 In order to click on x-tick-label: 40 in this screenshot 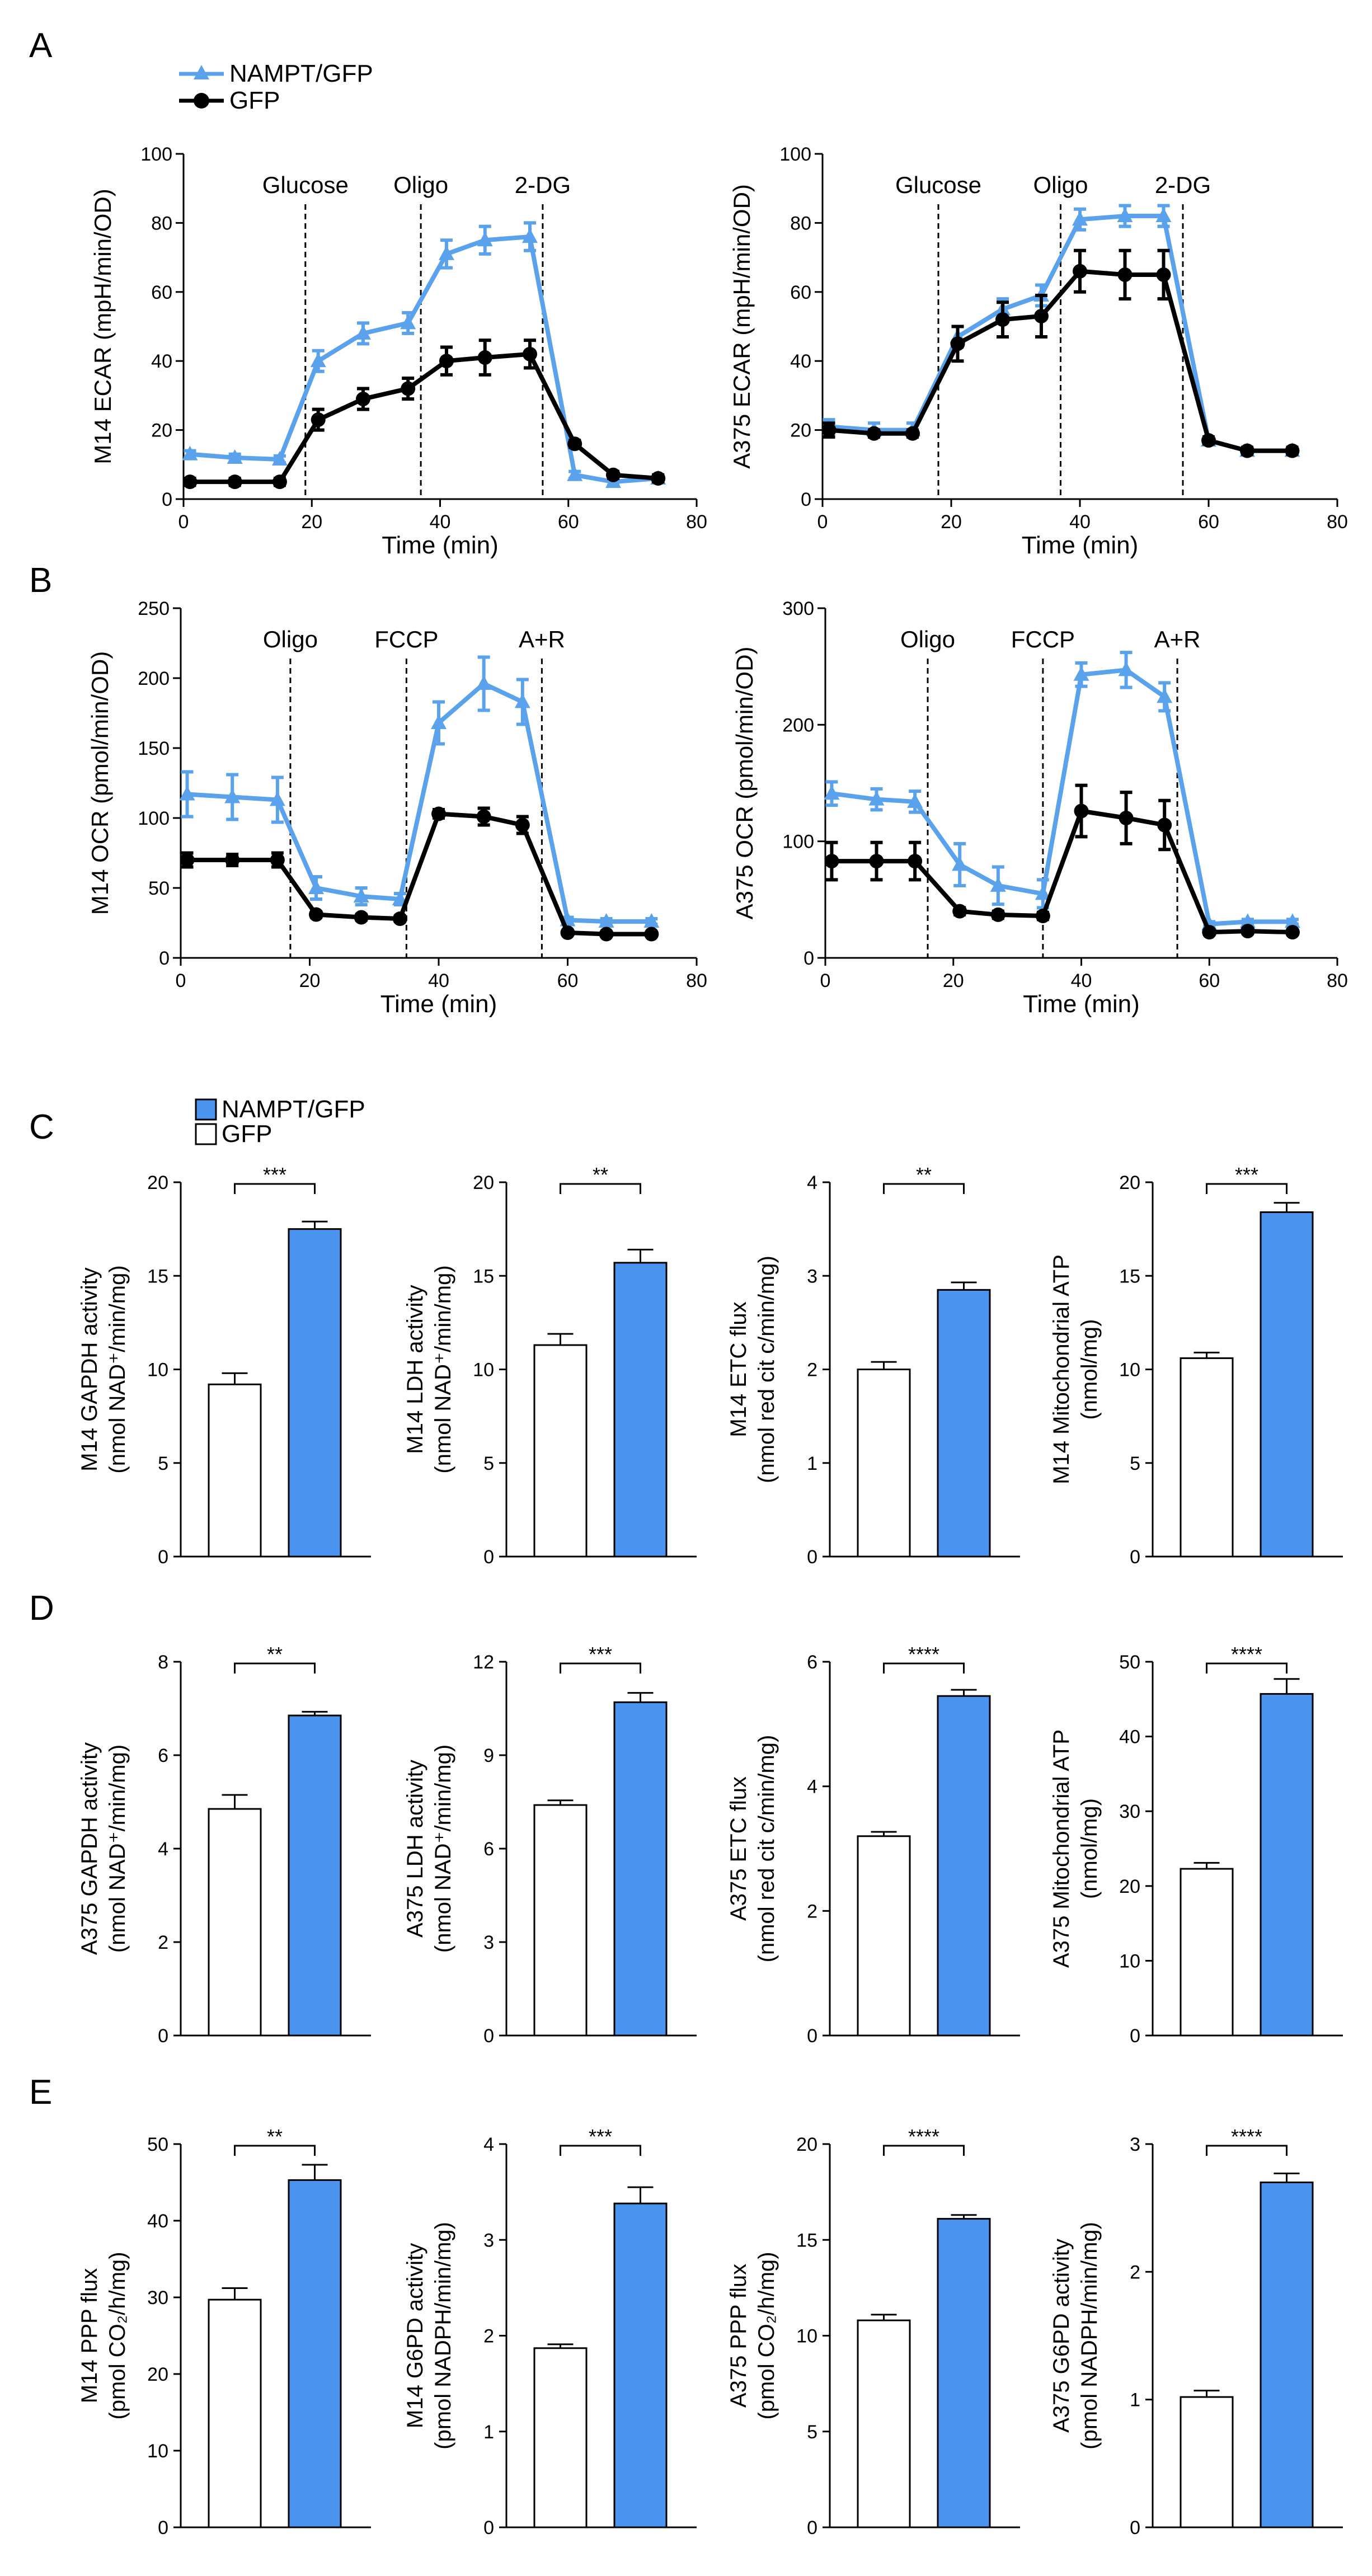, I will do `click(440, 522)`.